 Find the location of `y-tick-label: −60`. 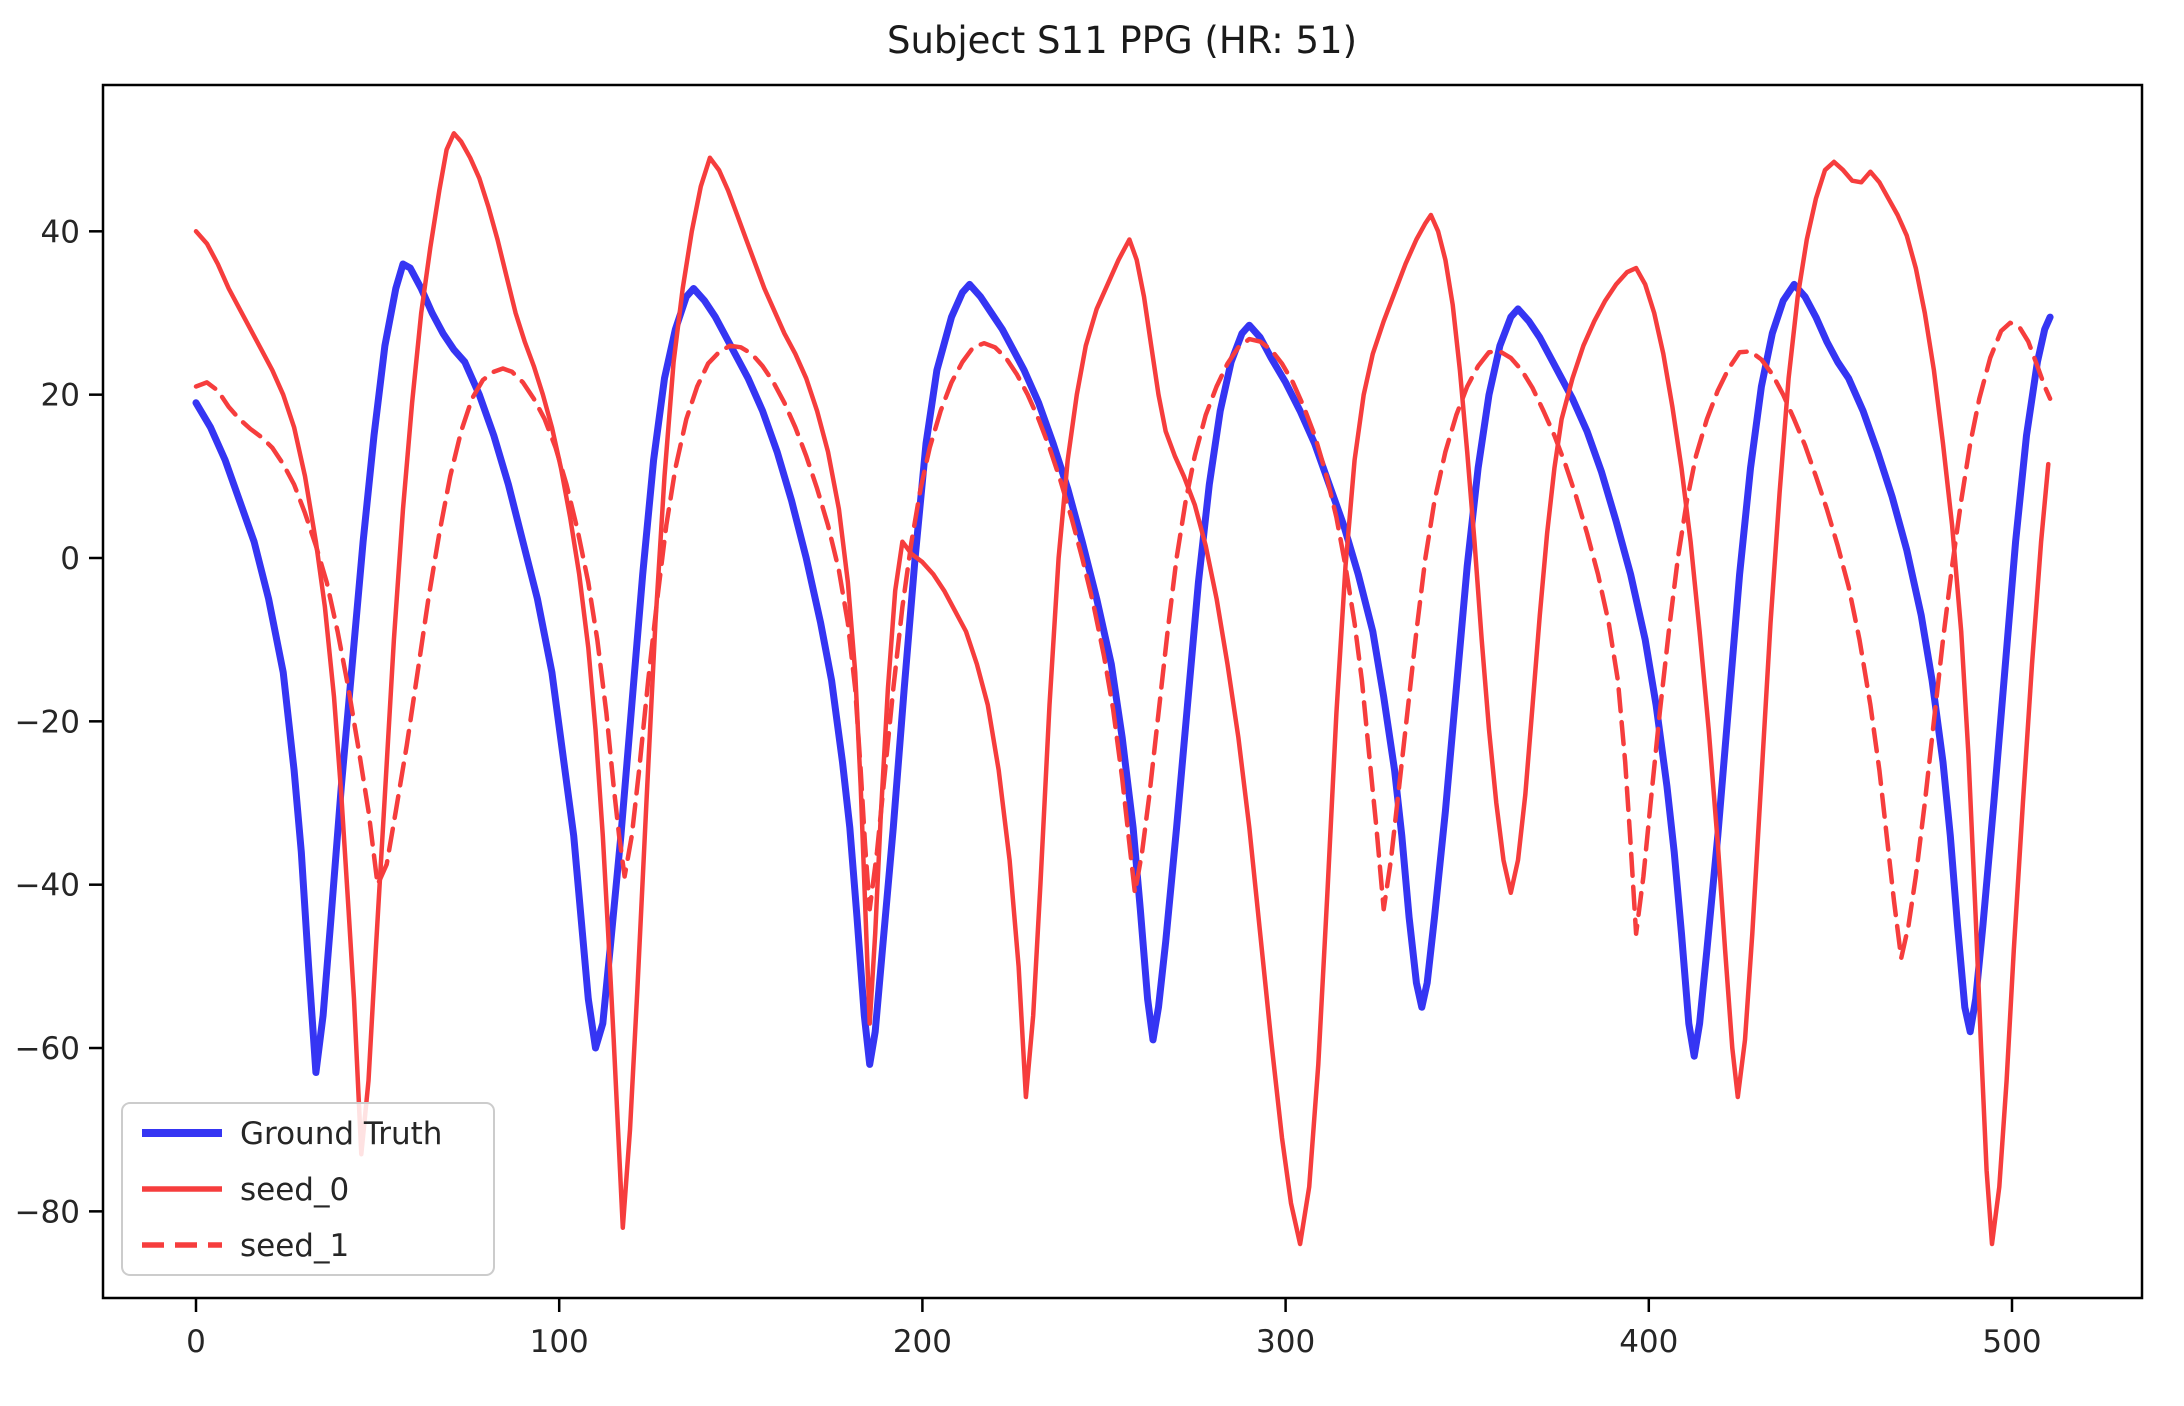

y-tick-label: −60 is located at coordinates (47, 1049).